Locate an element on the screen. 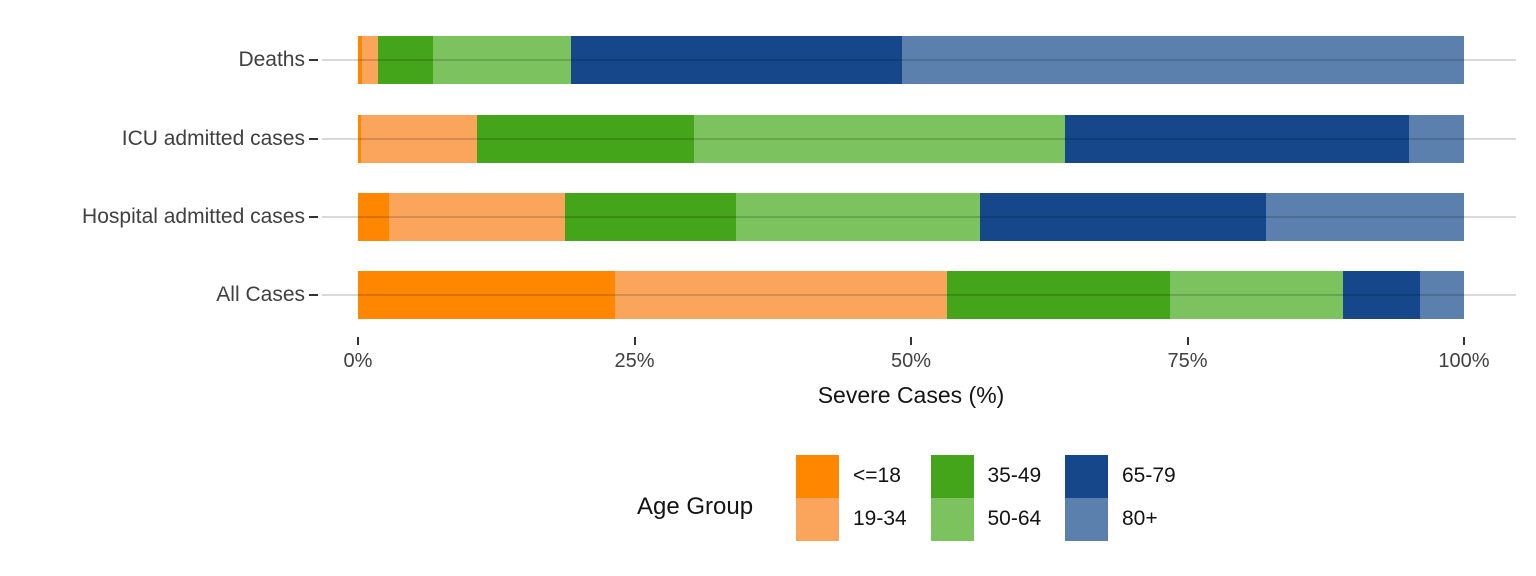  x-tick-label: 100% is located at coordinates (1464, 361).